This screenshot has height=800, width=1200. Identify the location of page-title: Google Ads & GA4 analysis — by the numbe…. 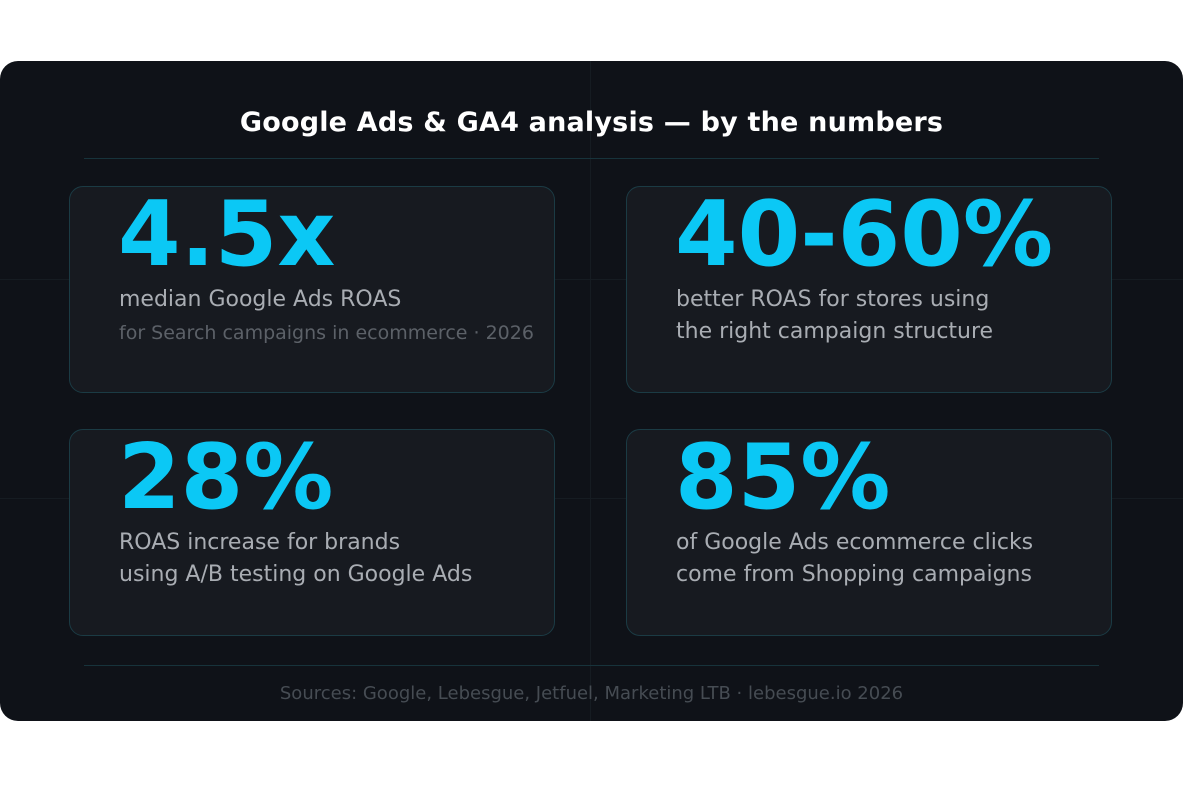
(591, 122).